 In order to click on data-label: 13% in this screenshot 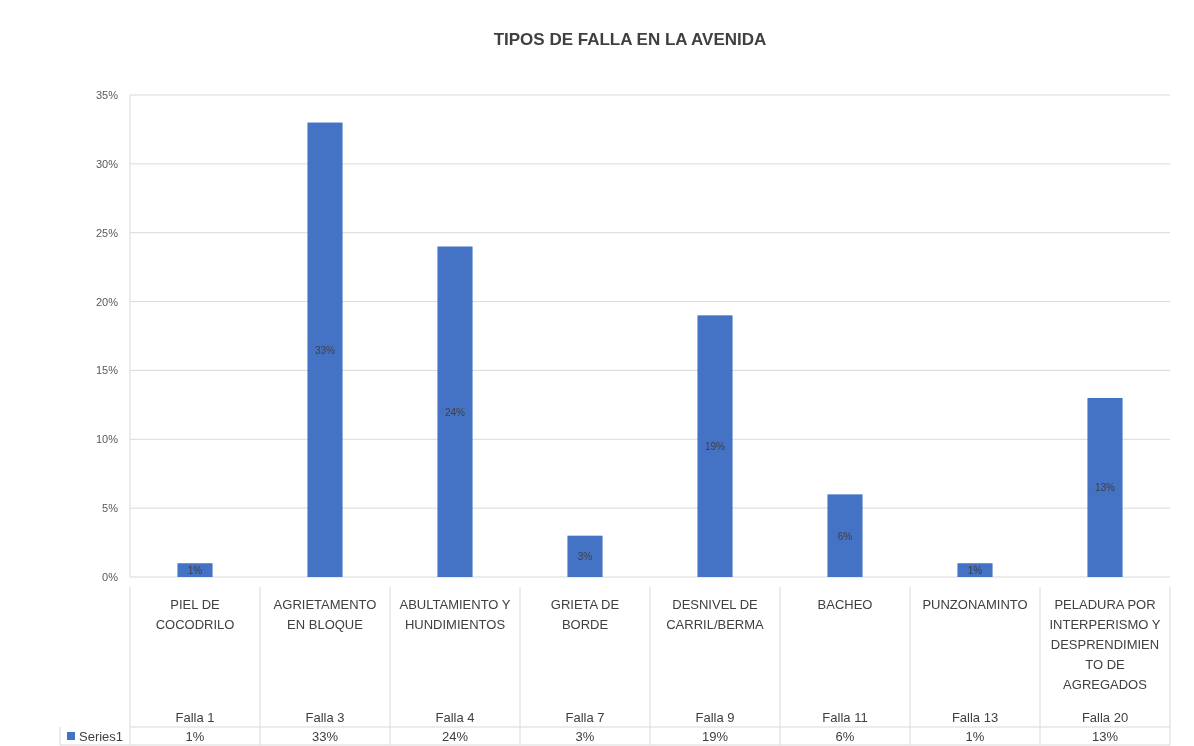, I will do `click(1105, 736)`.